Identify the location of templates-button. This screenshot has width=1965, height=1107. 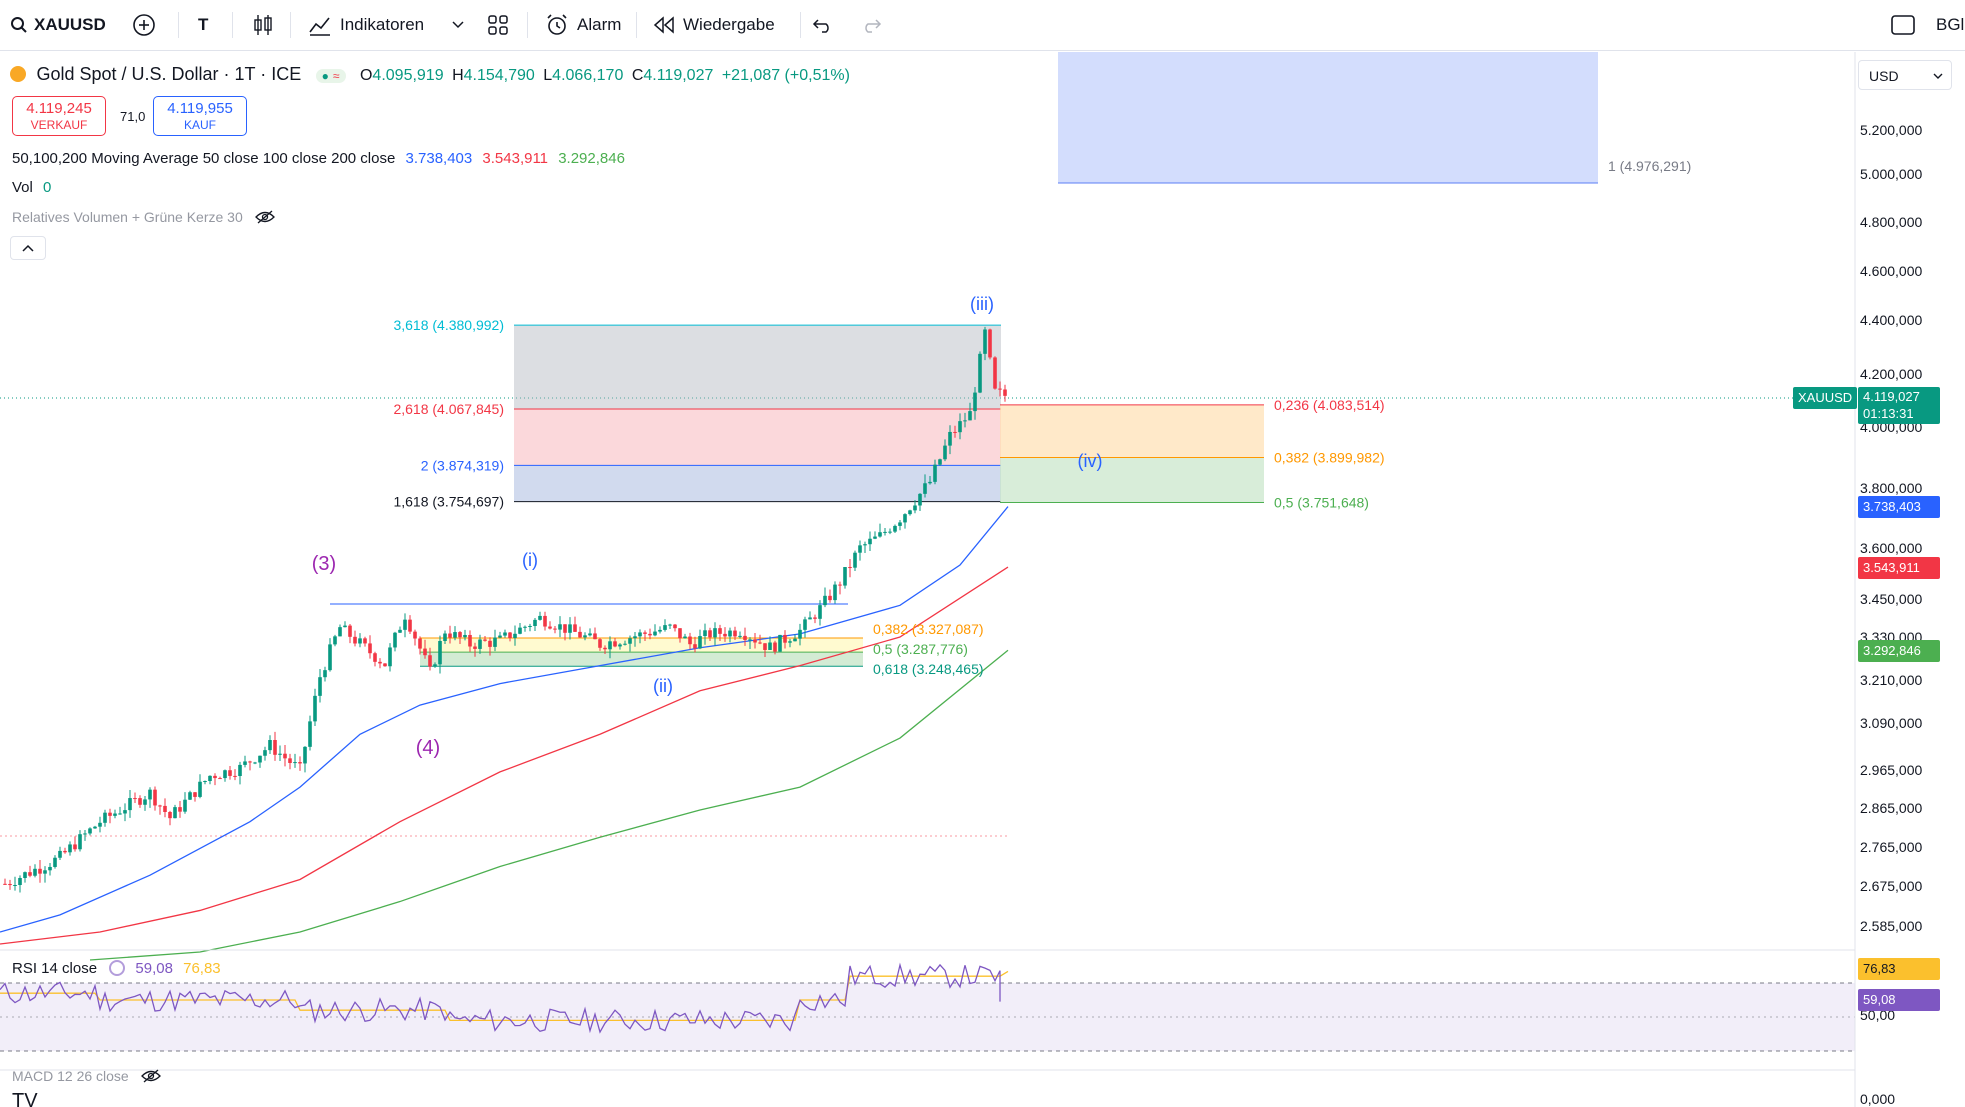
(498, 25).